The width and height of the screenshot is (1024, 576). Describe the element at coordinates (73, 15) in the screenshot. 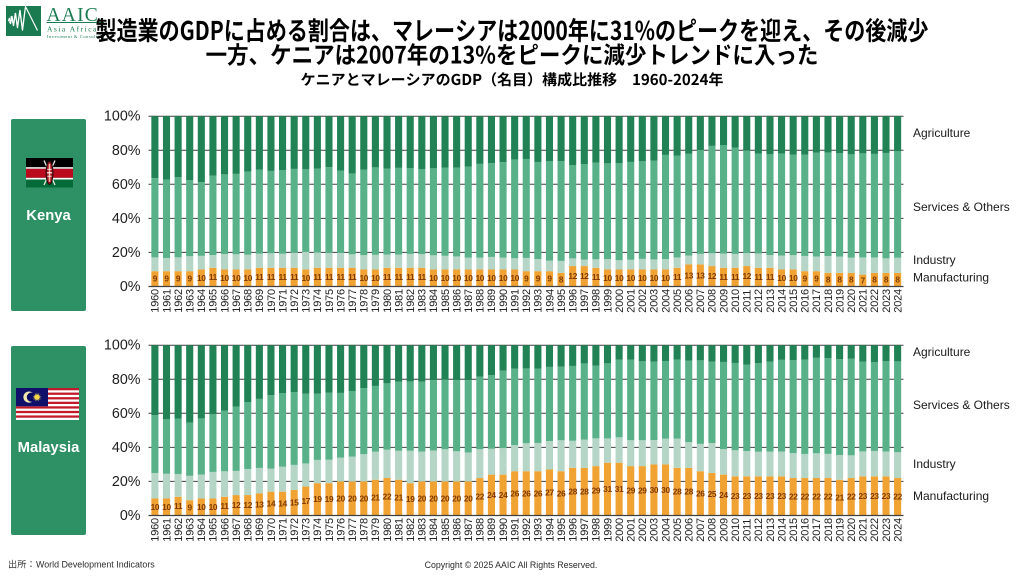

I see `svg-text: AAIC` at that location.